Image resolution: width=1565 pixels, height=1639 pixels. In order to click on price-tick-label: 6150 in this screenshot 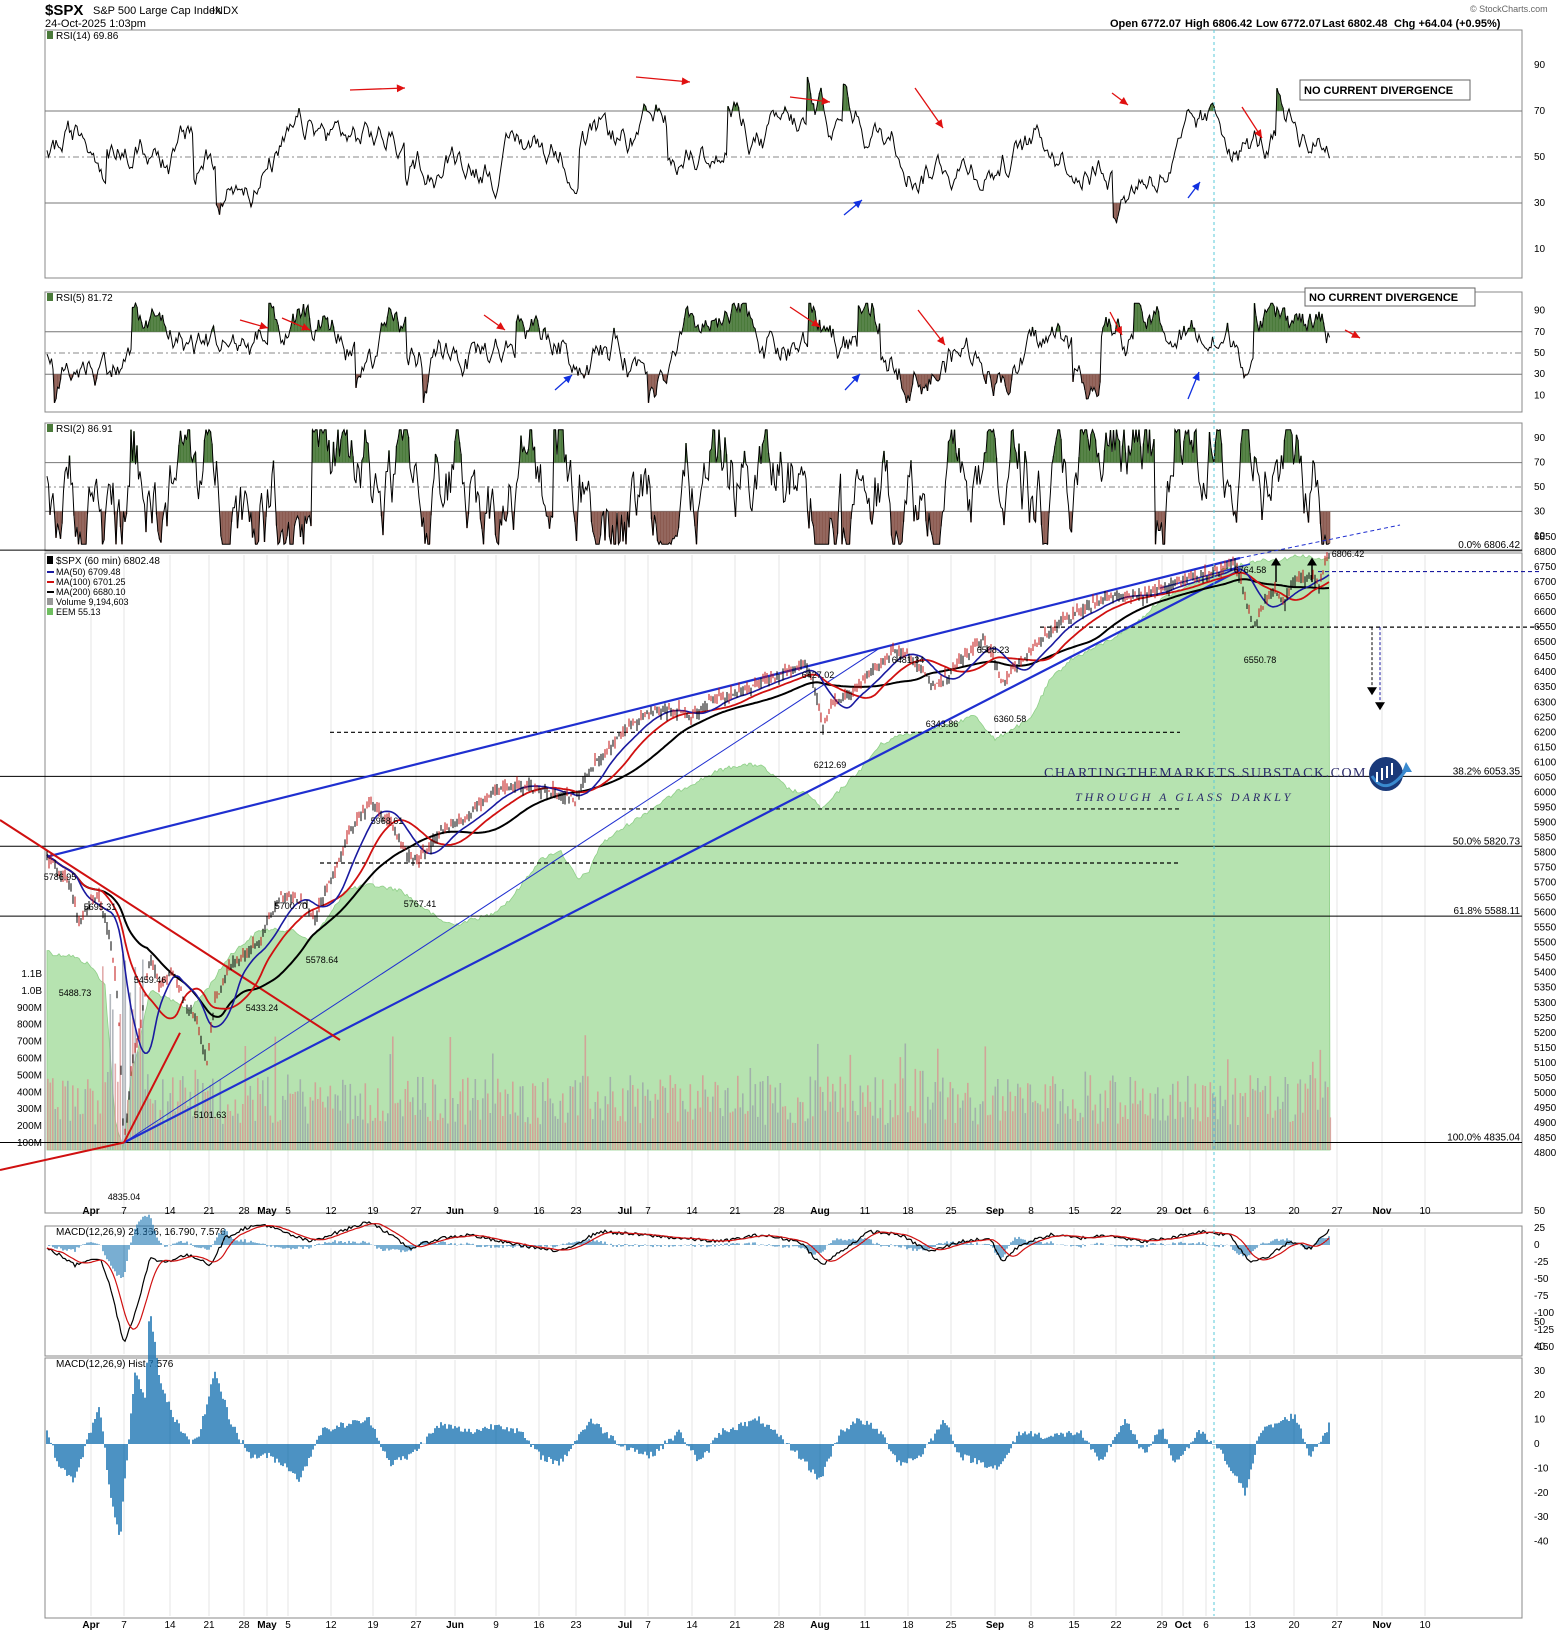, I will do `click(1545, 747)`.